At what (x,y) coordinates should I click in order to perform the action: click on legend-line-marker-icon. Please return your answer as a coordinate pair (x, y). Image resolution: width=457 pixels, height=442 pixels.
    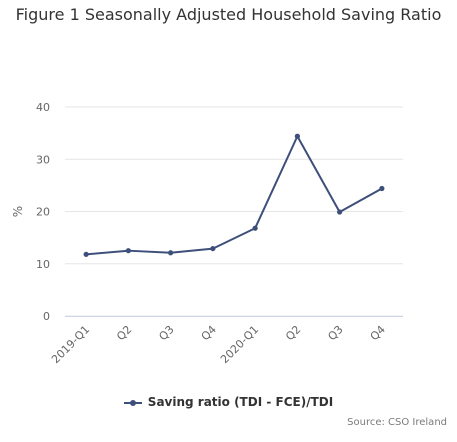
    Looking at the image, I should click on (132, 403).